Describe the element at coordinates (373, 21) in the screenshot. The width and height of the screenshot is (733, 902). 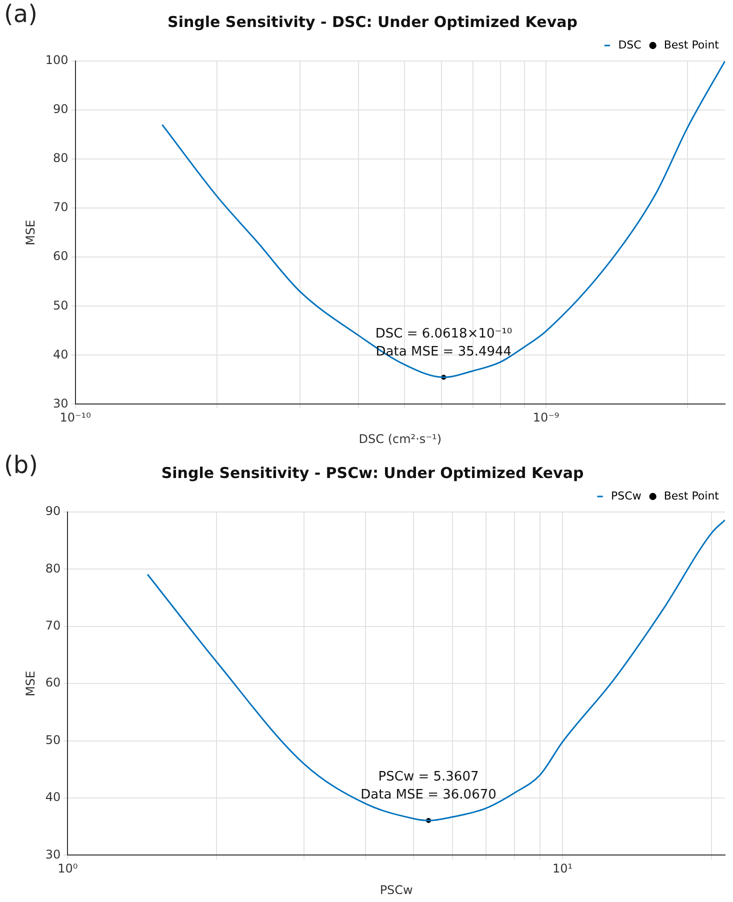
I see `chart-title: Single Sensitivity - DSC: Under Optimized Kevap` at that location.